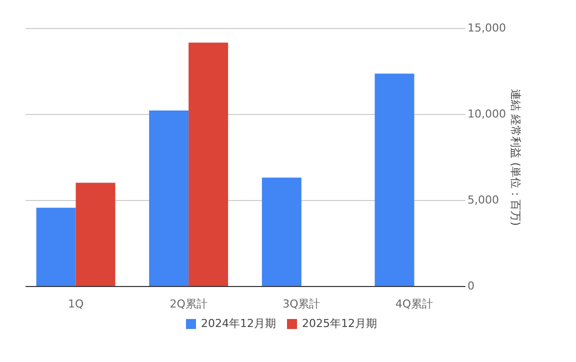  I want to click on y-tick-label: 5,000, so click(483, 200).